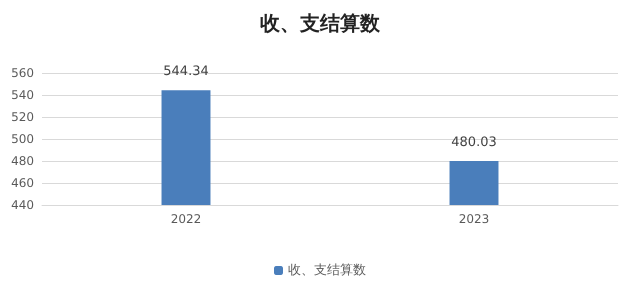 Image resolution: width=640 pixels, height=294 pixels. What do you see at coordinates (22, 205) in the screenshot?
I see `y-tick-label: 440` at bounding box center [22, 205].